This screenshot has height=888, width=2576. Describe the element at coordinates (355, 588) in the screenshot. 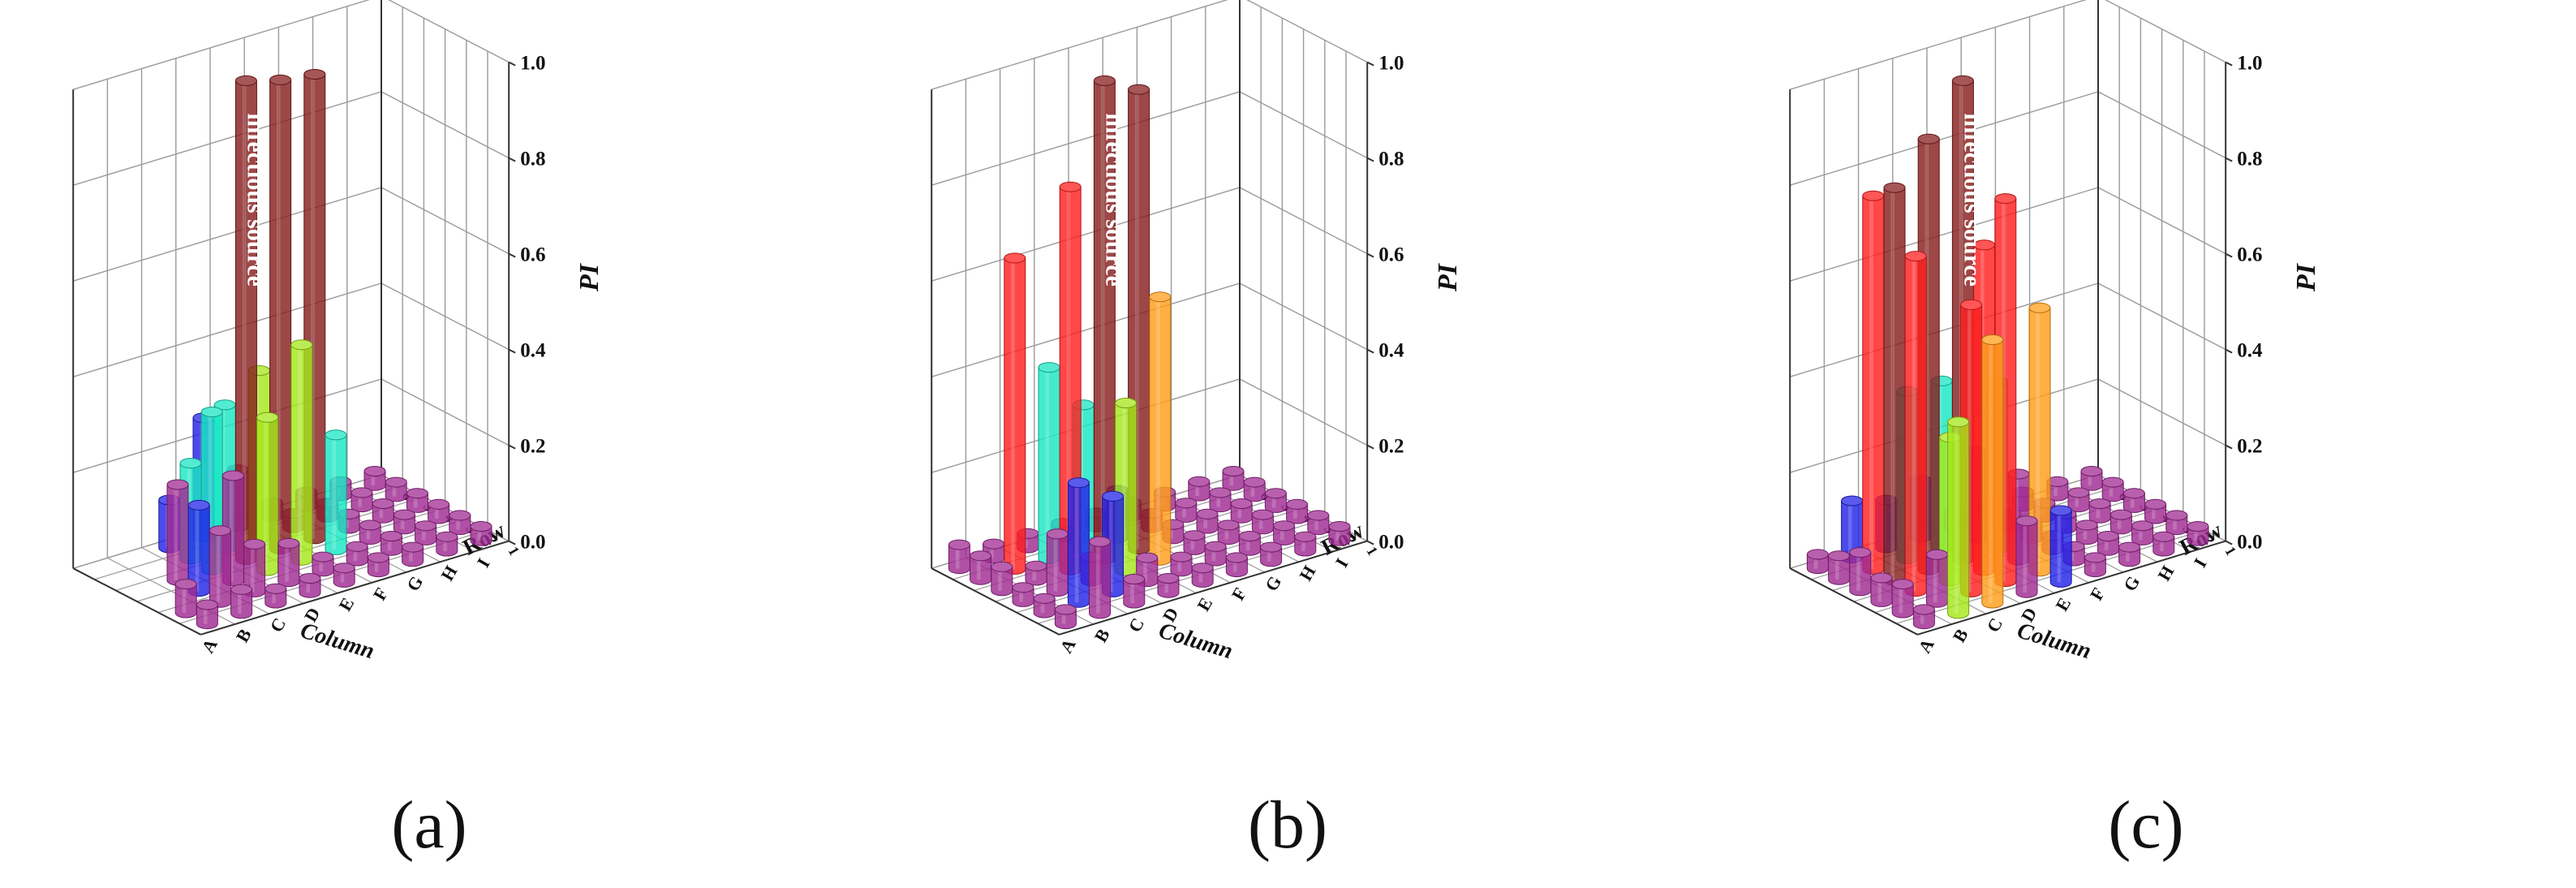

I see `row-axis-line` at that location.